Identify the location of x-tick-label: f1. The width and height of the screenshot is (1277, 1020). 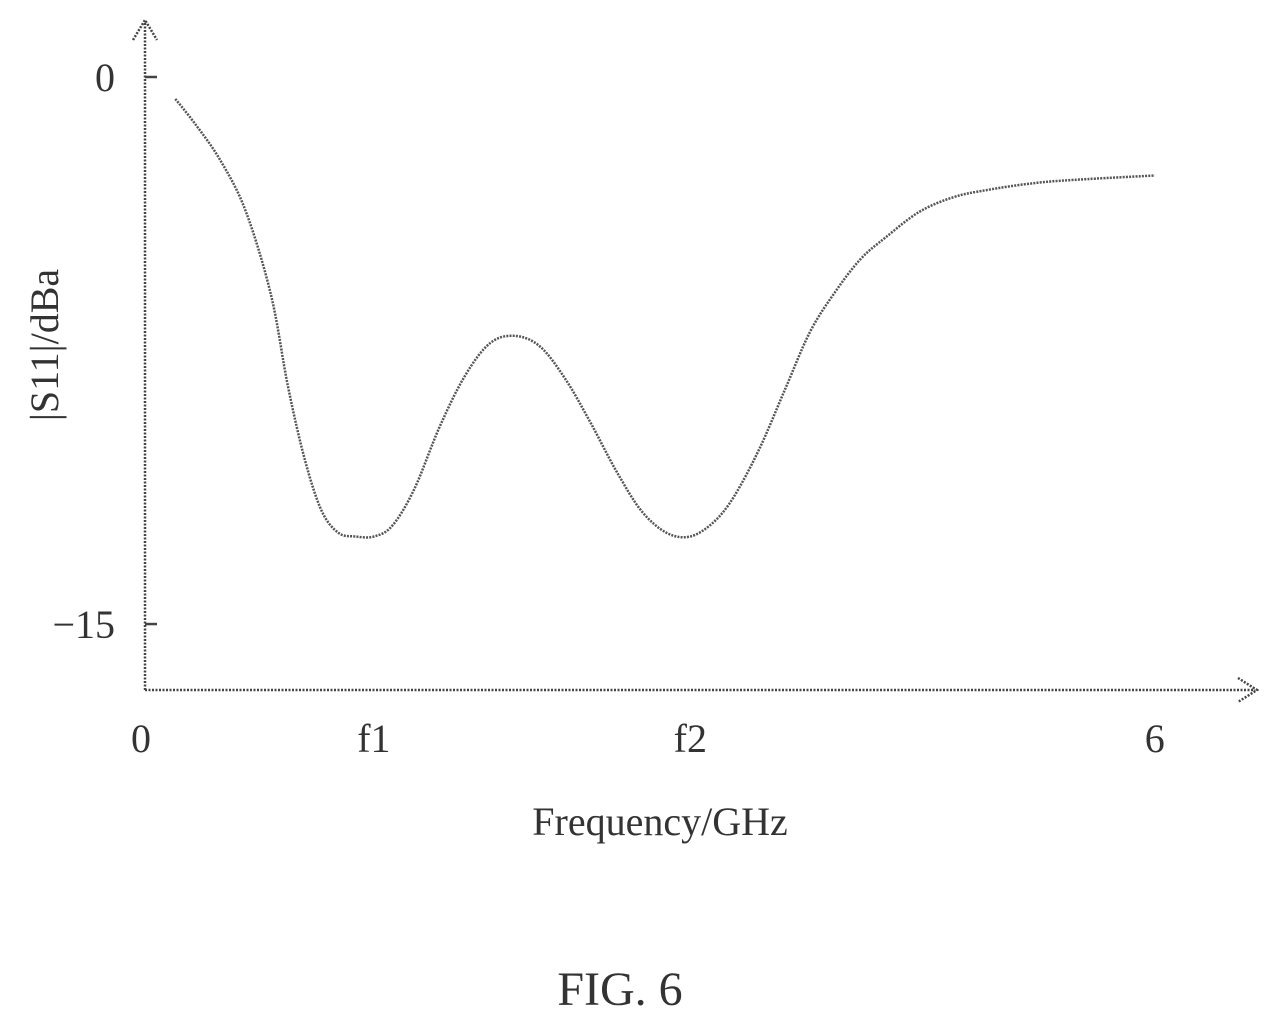
(373, 738).